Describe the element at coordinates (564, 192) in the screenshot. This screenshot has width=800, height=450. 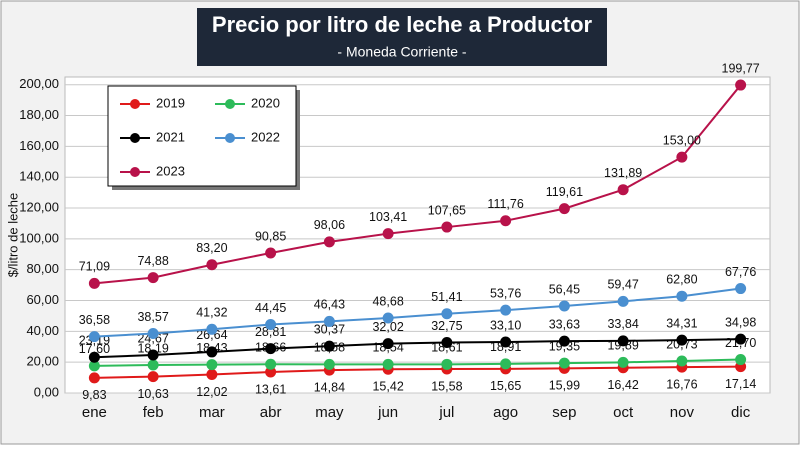
I see `data-label: 119,61` at that location.